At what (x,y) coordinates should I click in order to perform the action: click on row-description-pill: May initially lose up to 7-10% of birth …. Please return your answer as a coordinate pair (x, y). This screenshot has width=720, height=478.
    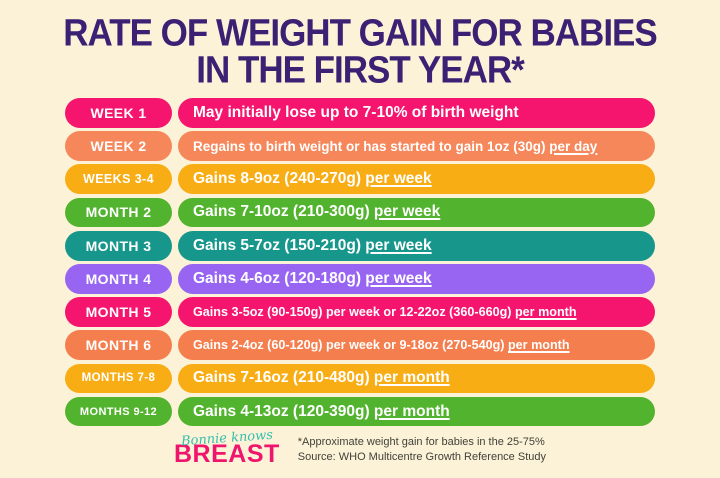
    Looking at the image, I should click on (416, 113).